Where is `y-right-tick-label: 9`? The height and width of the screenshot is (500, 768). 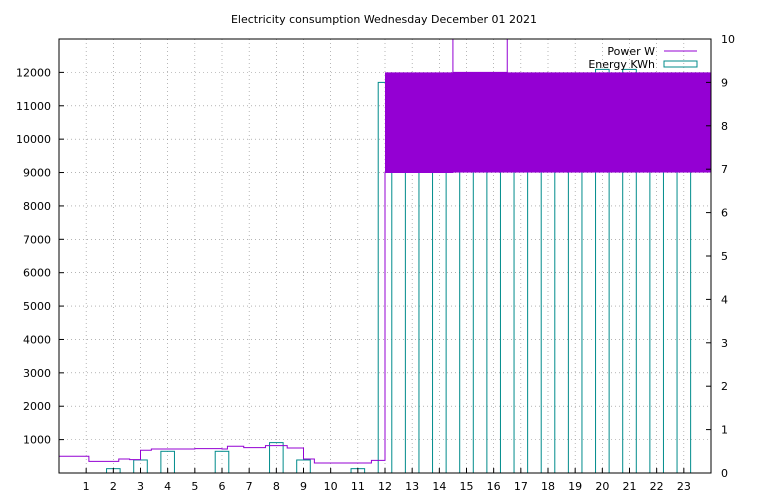
y-right-tick-label: 9 is located at coordinates (724, 82).